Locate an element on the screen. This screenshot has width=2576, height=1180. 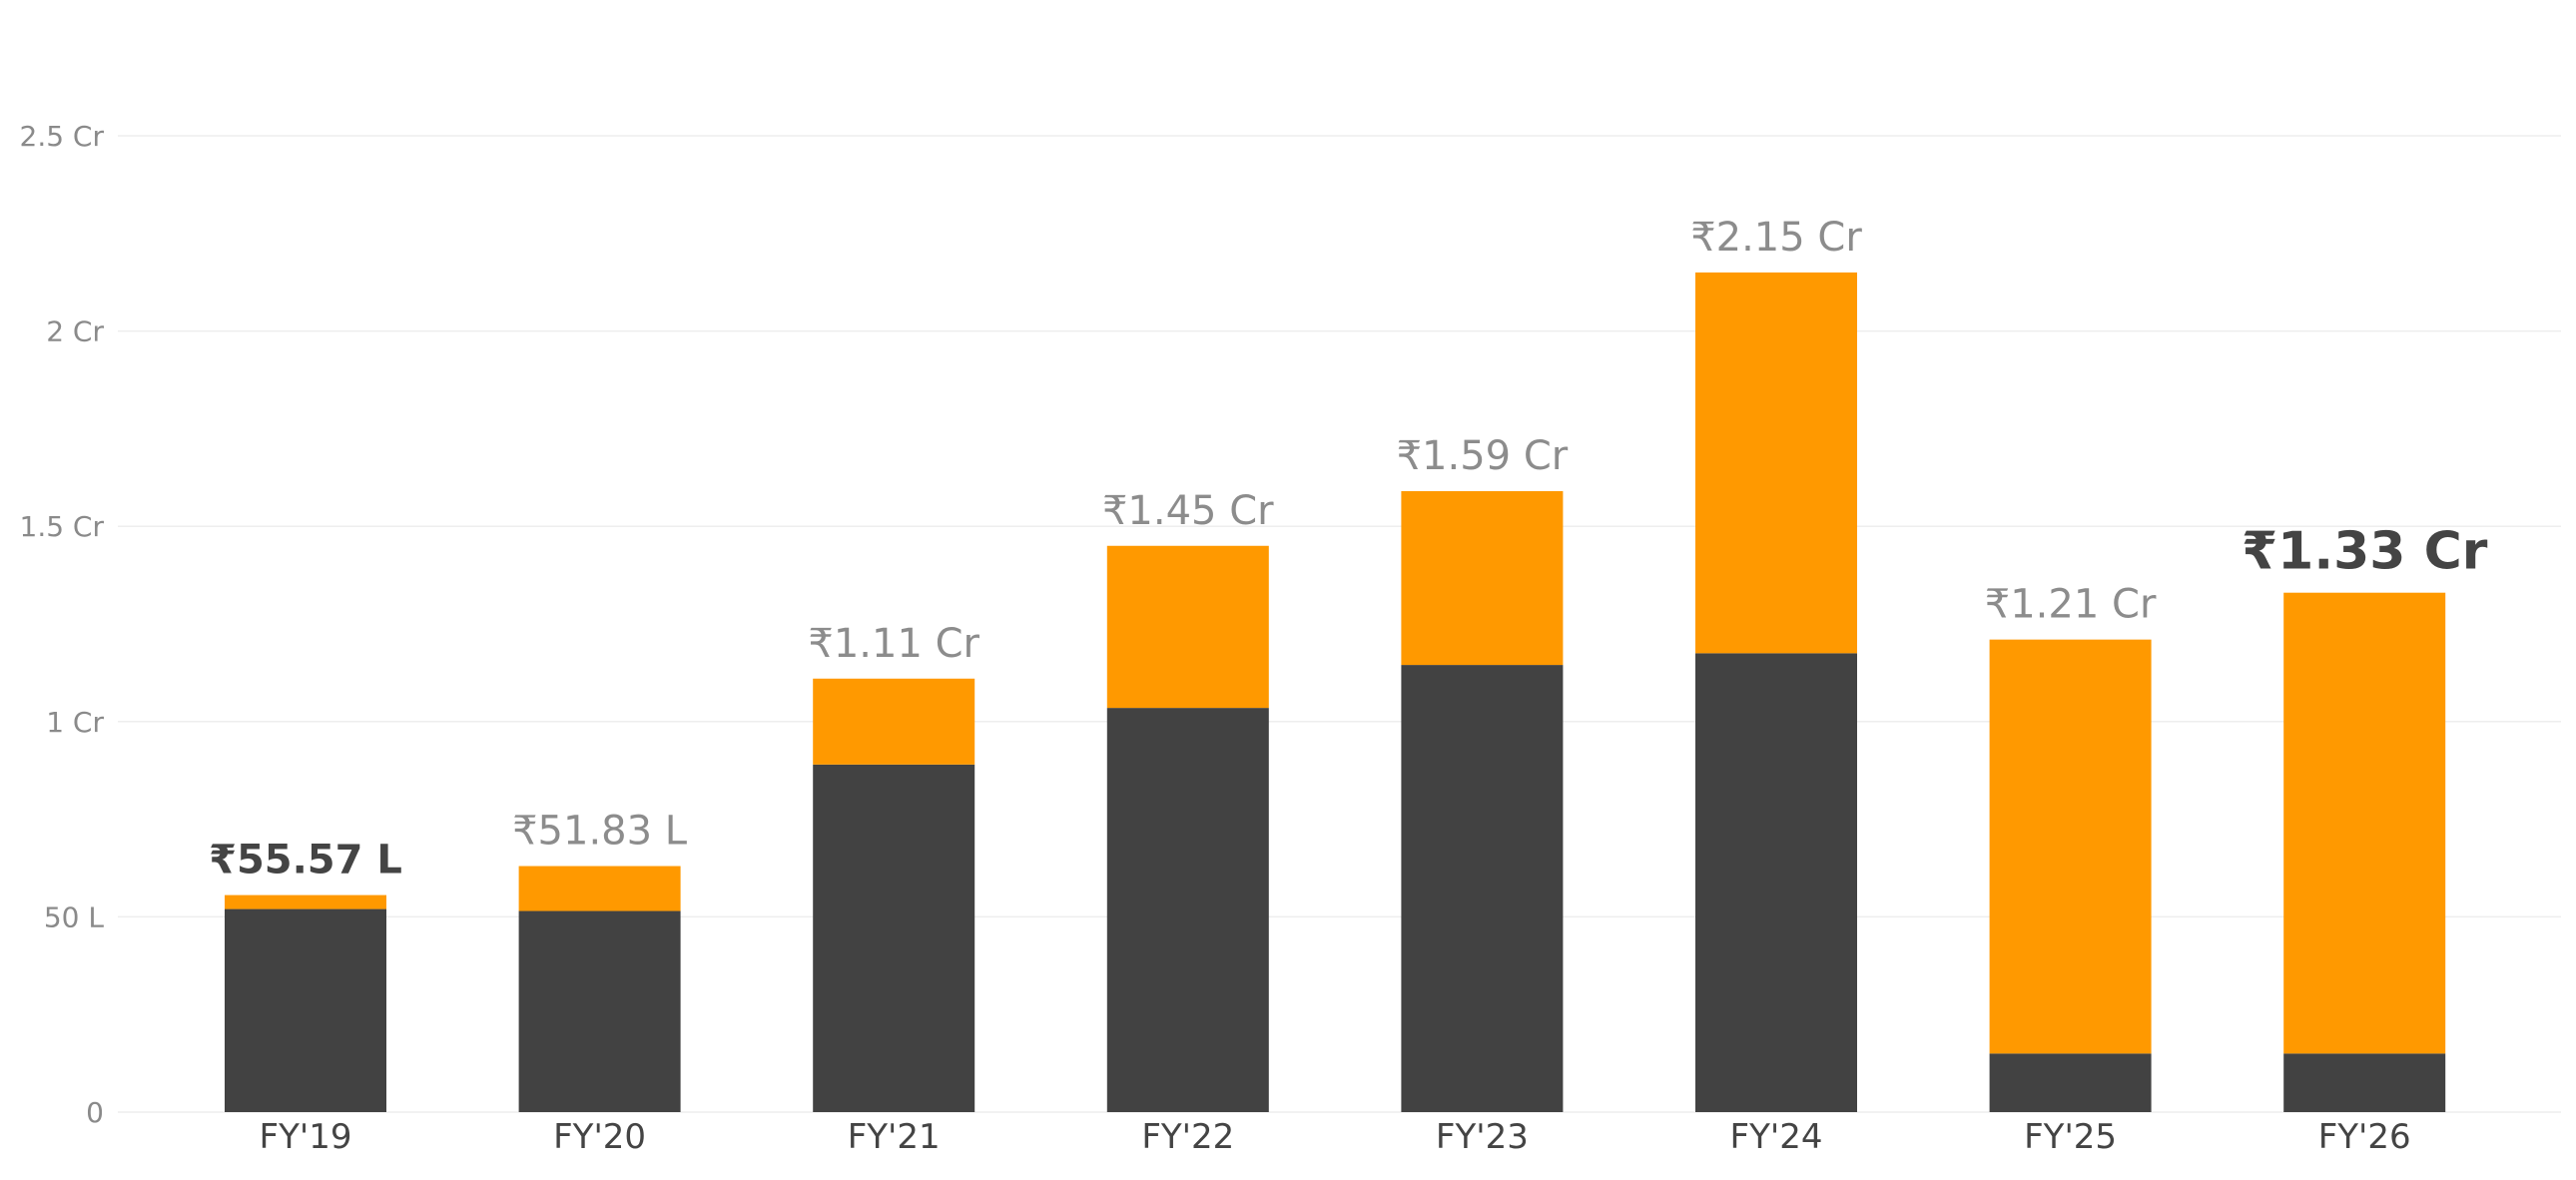
x-tick-label: FY'25 is located at coordinates (2070, 1137).